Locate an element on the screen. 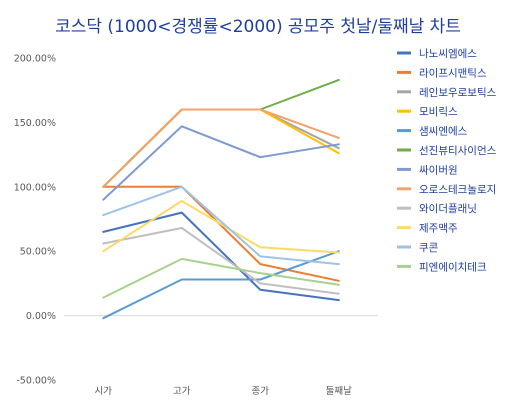 The width and height of the screenshot is (524, 406). y-tick-label: 0.00% is located at coordinates (41, 316).